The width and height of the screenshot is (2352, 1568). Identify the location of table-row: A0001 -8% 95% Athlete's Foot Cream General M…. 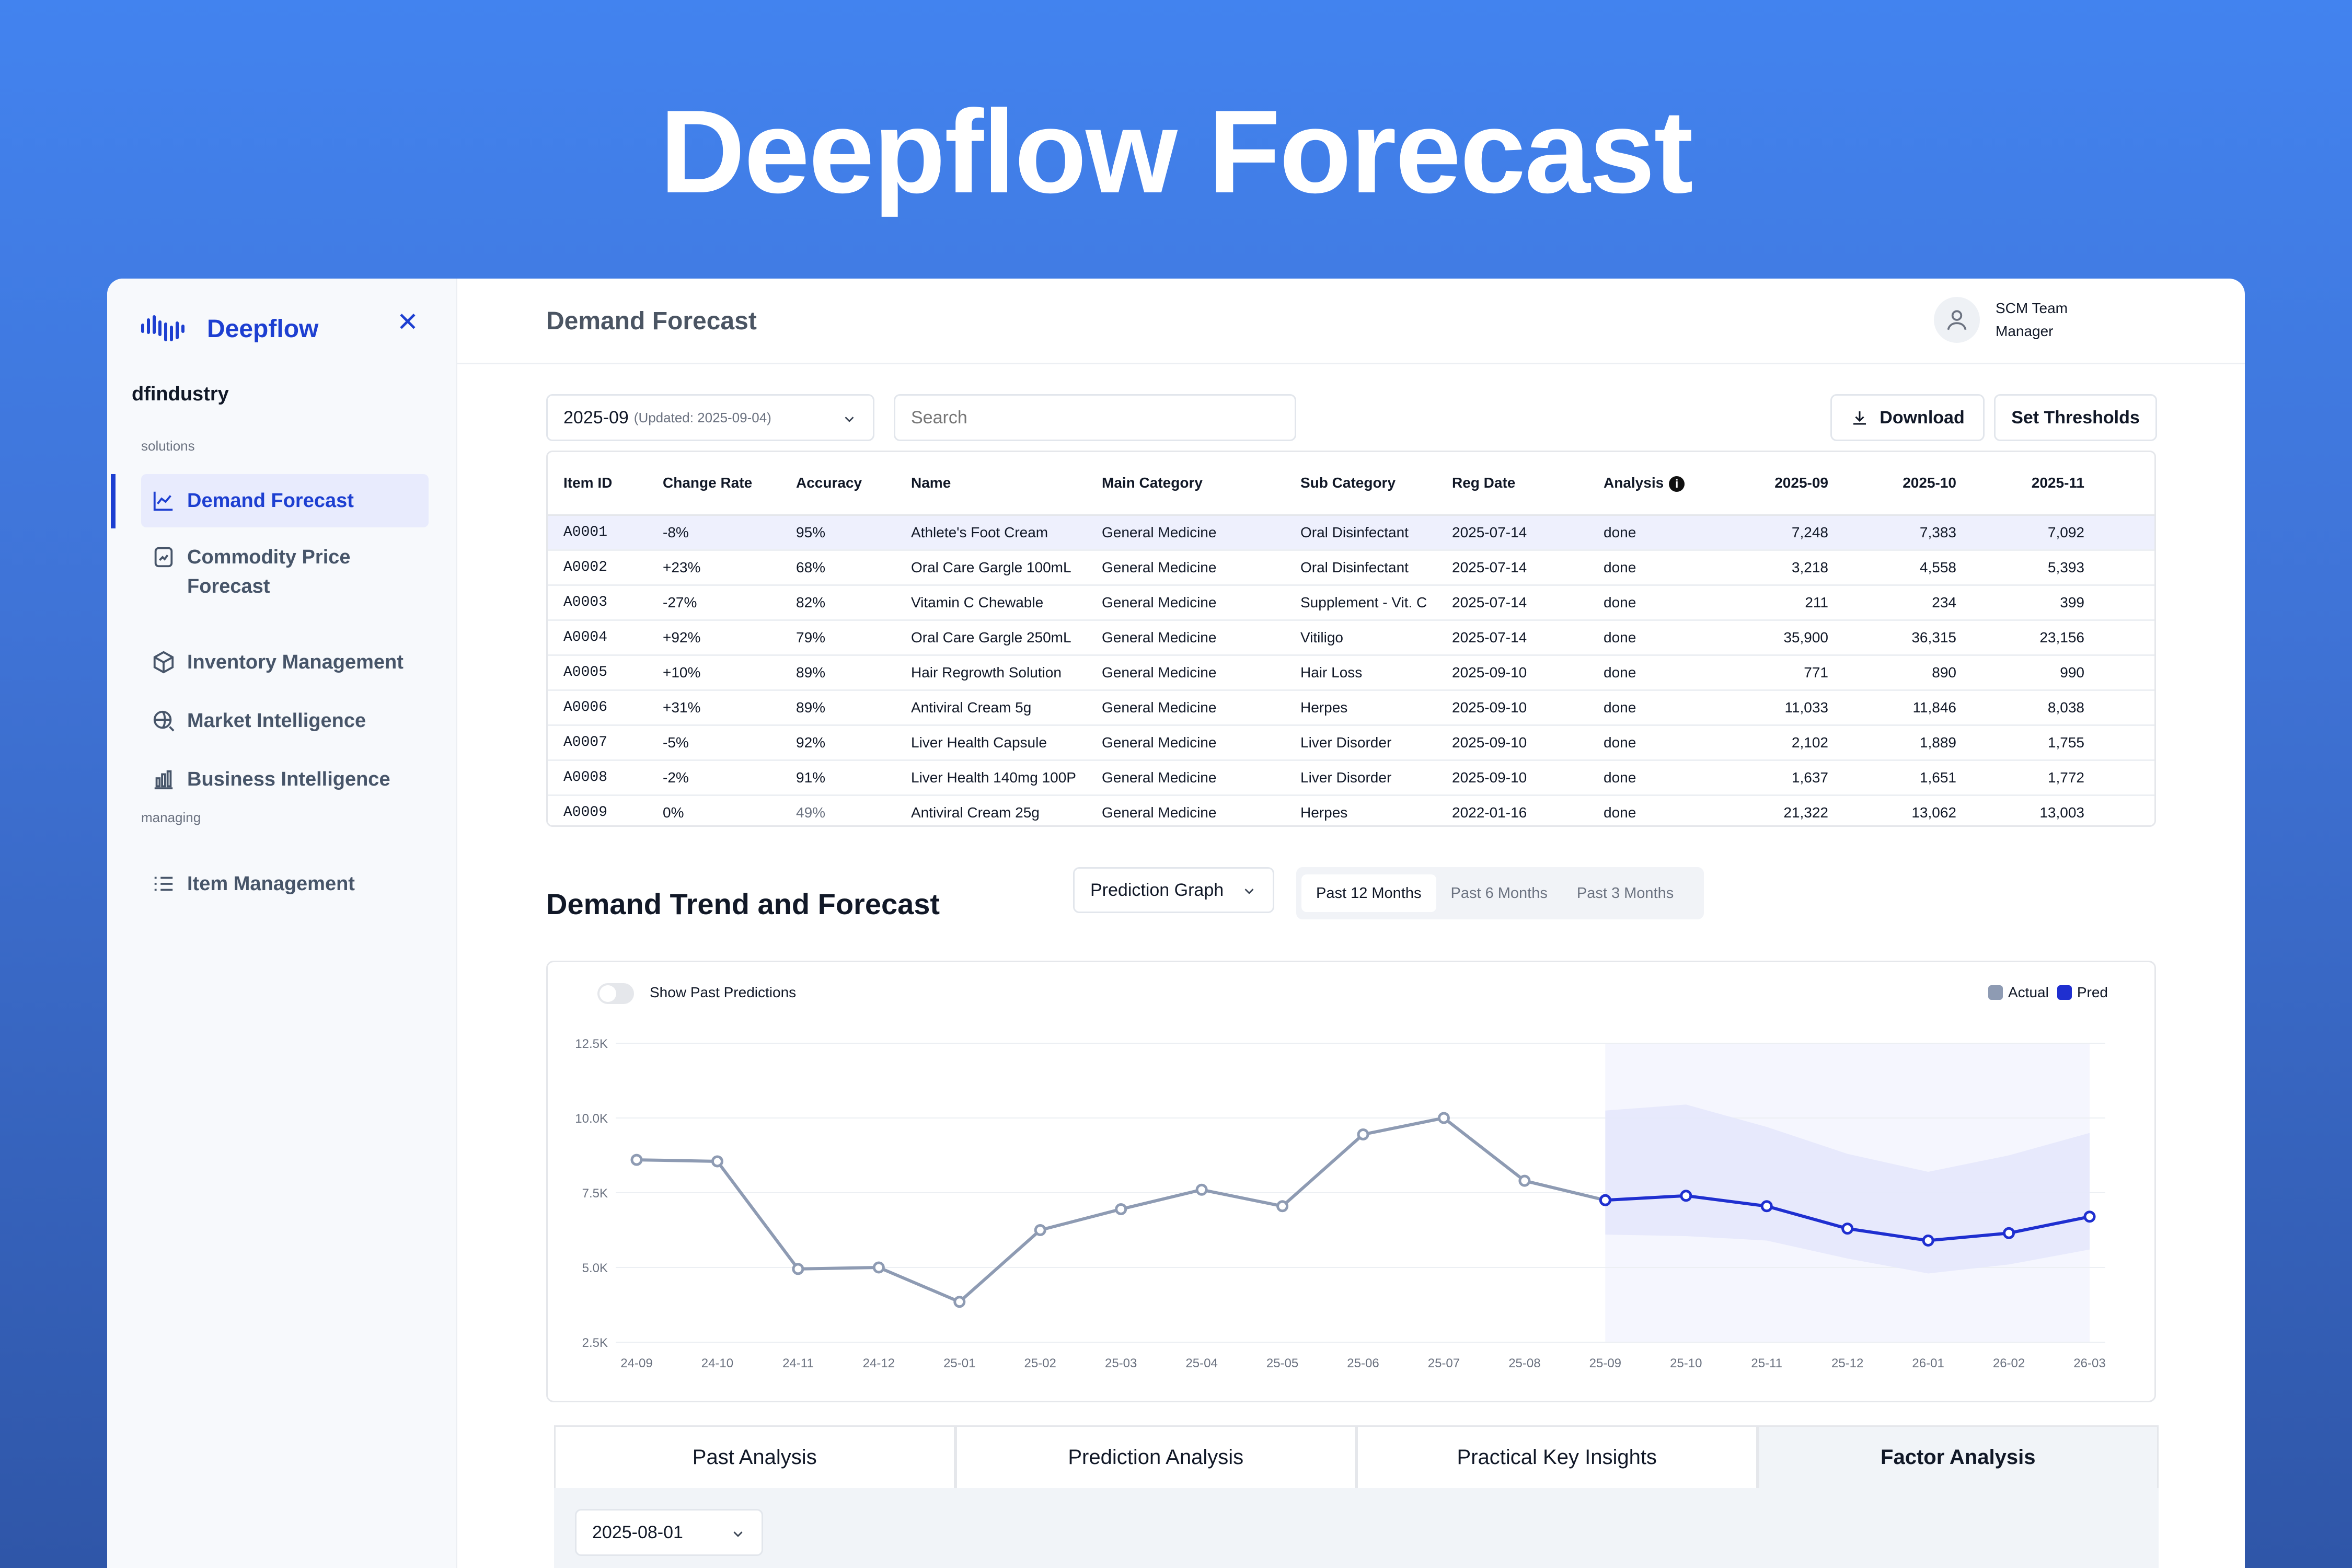
(1351, 533).